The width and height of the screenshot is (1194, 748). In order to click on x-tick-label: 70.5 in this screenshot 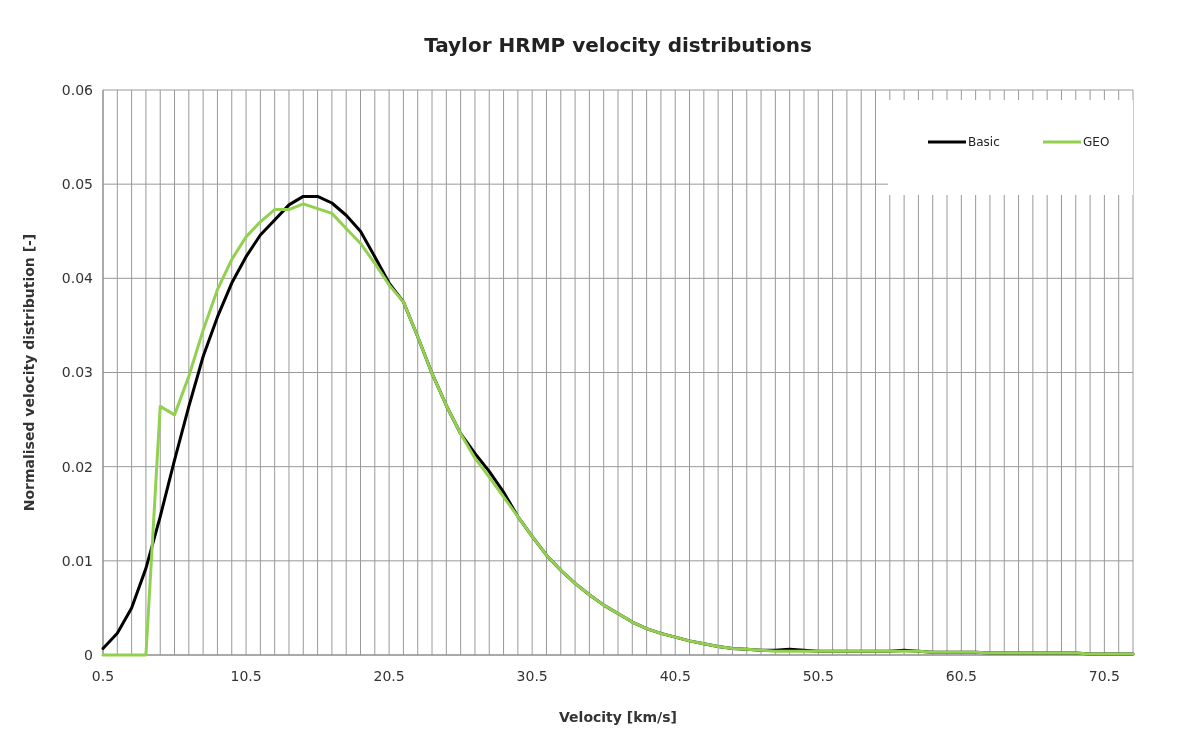, I will do `click(1104, 676)`.